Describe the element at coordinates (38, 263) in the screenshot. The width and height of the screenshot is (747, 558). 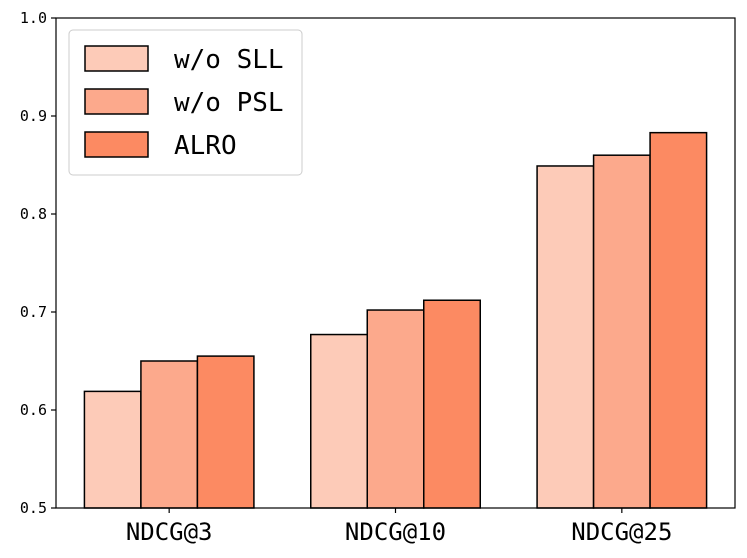
I see `y-axis: 0.5 0.6 0.7 0.8 0.9 1.0` at that location.